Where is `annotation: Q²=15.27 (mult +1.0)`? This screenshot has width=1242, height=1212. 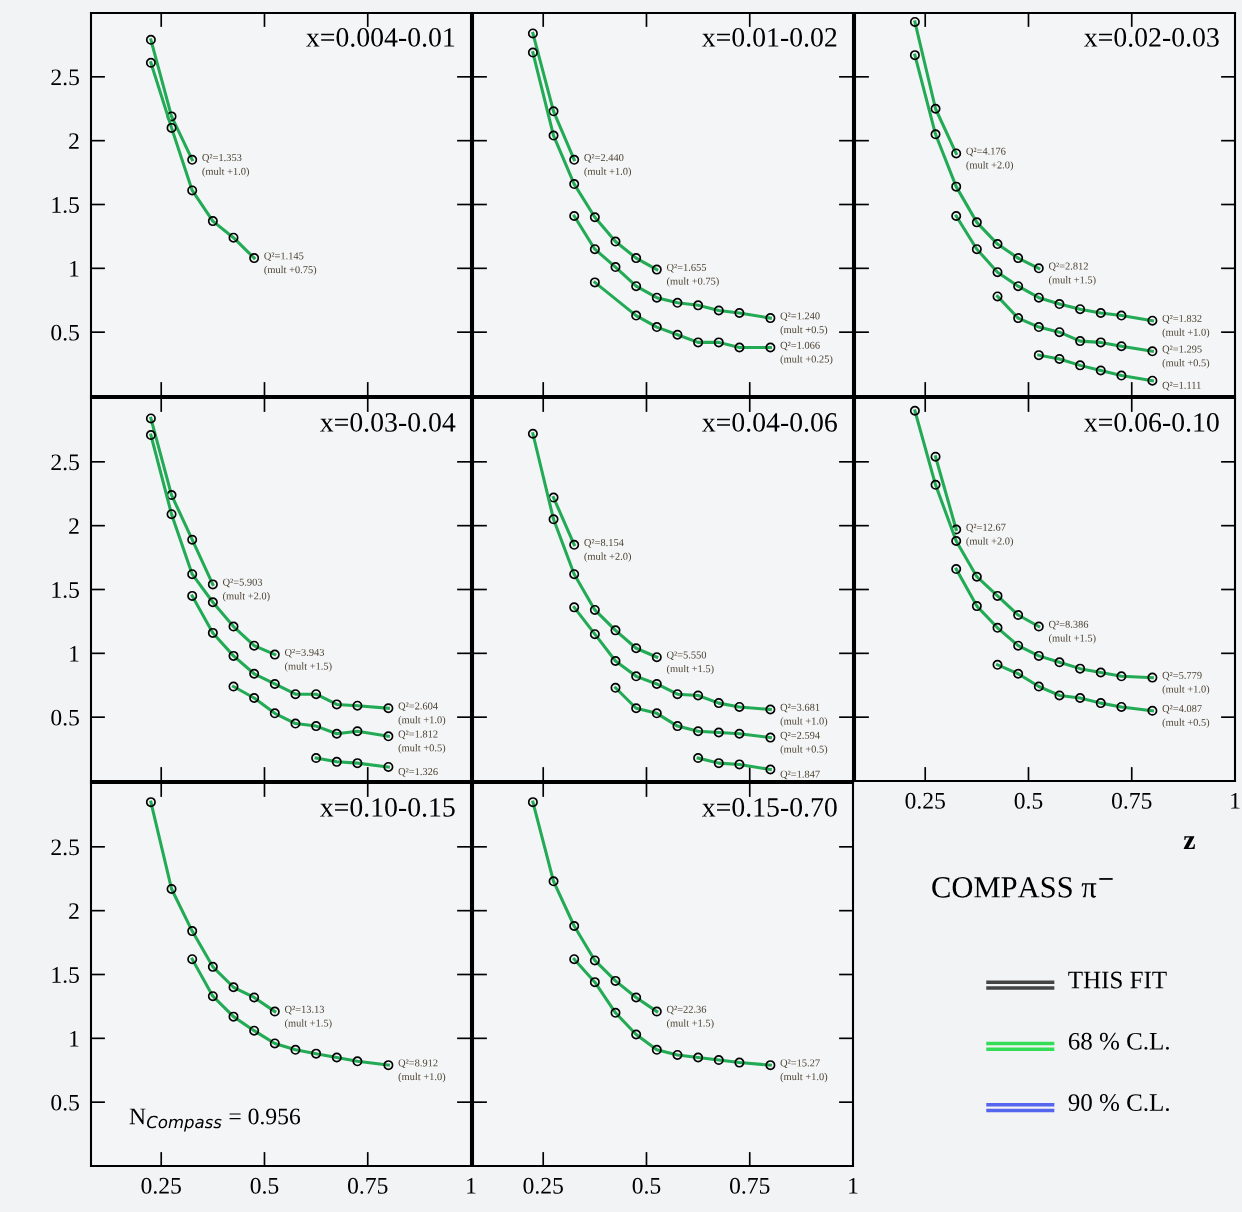
annotation: Q²=15.27 (mult +1.0) is located at coordinates (804, 1071).